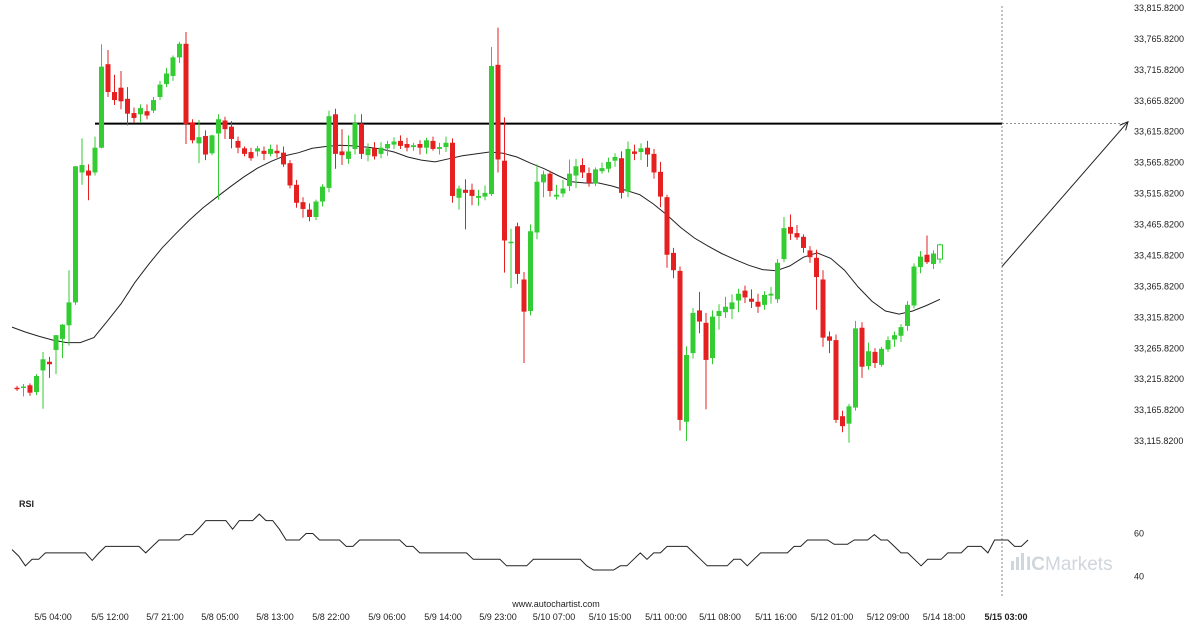 This screenshot has height=630, width=1200. Describe the element at coordinates (1159, 379) in the screenshot. I see `price-tick-label: 33,215.8200` at that location.